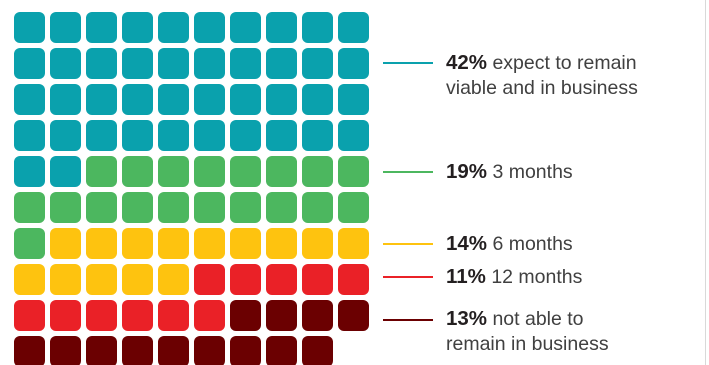 The image size is (709, 365). I want to click on legend-text-not-line2: remain in business, so click(527, 344).